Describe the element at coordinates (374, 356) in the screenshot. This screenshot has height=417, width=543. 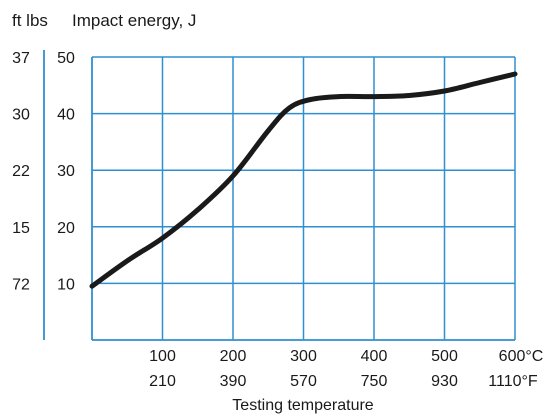
I see `x-tick-label-celsius: 400` at that location.